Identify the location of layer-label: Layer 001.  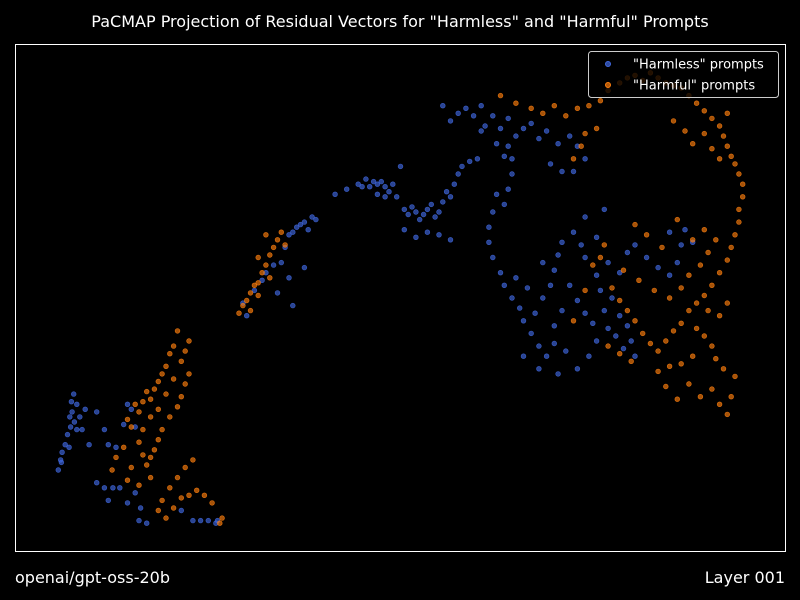
(744, 577).